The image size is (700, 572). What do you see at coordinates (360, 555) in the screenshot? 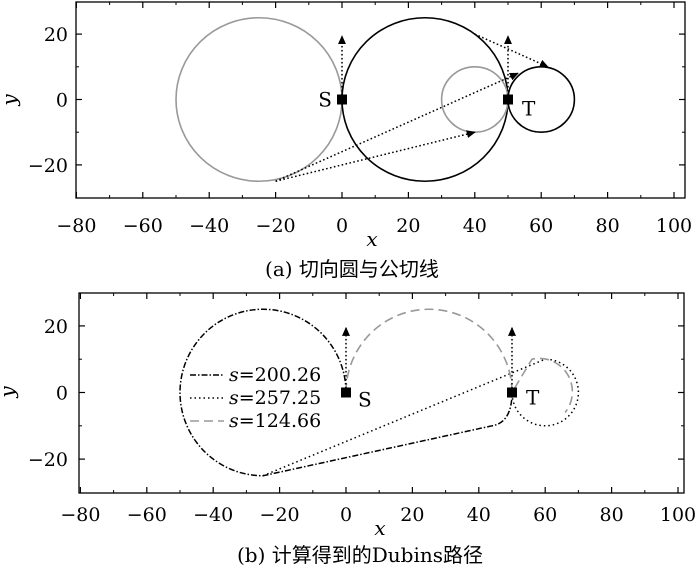
I see `caption: (b) 计算得到的Dubins路径` at bounding box center [360, 555].